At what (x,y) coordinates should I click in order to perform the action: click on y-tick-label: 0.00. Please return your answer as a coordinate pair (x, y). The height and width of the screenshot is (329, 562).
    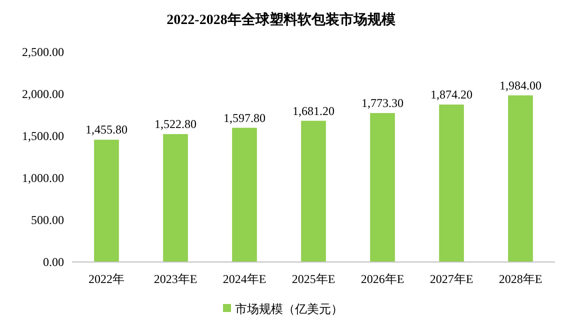
    Looking at the image, I should click on (53, 262).